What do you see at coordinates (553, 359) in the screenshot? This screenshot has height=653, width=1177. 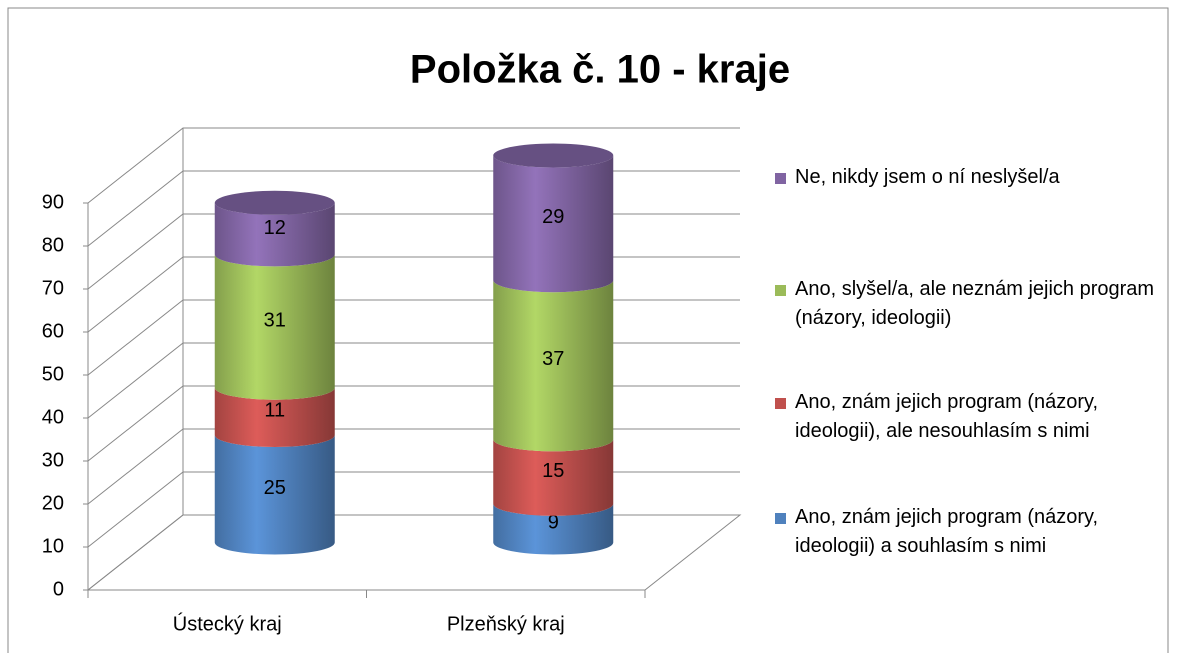 I see `value-label: 37` at bounding box center [553, 359].